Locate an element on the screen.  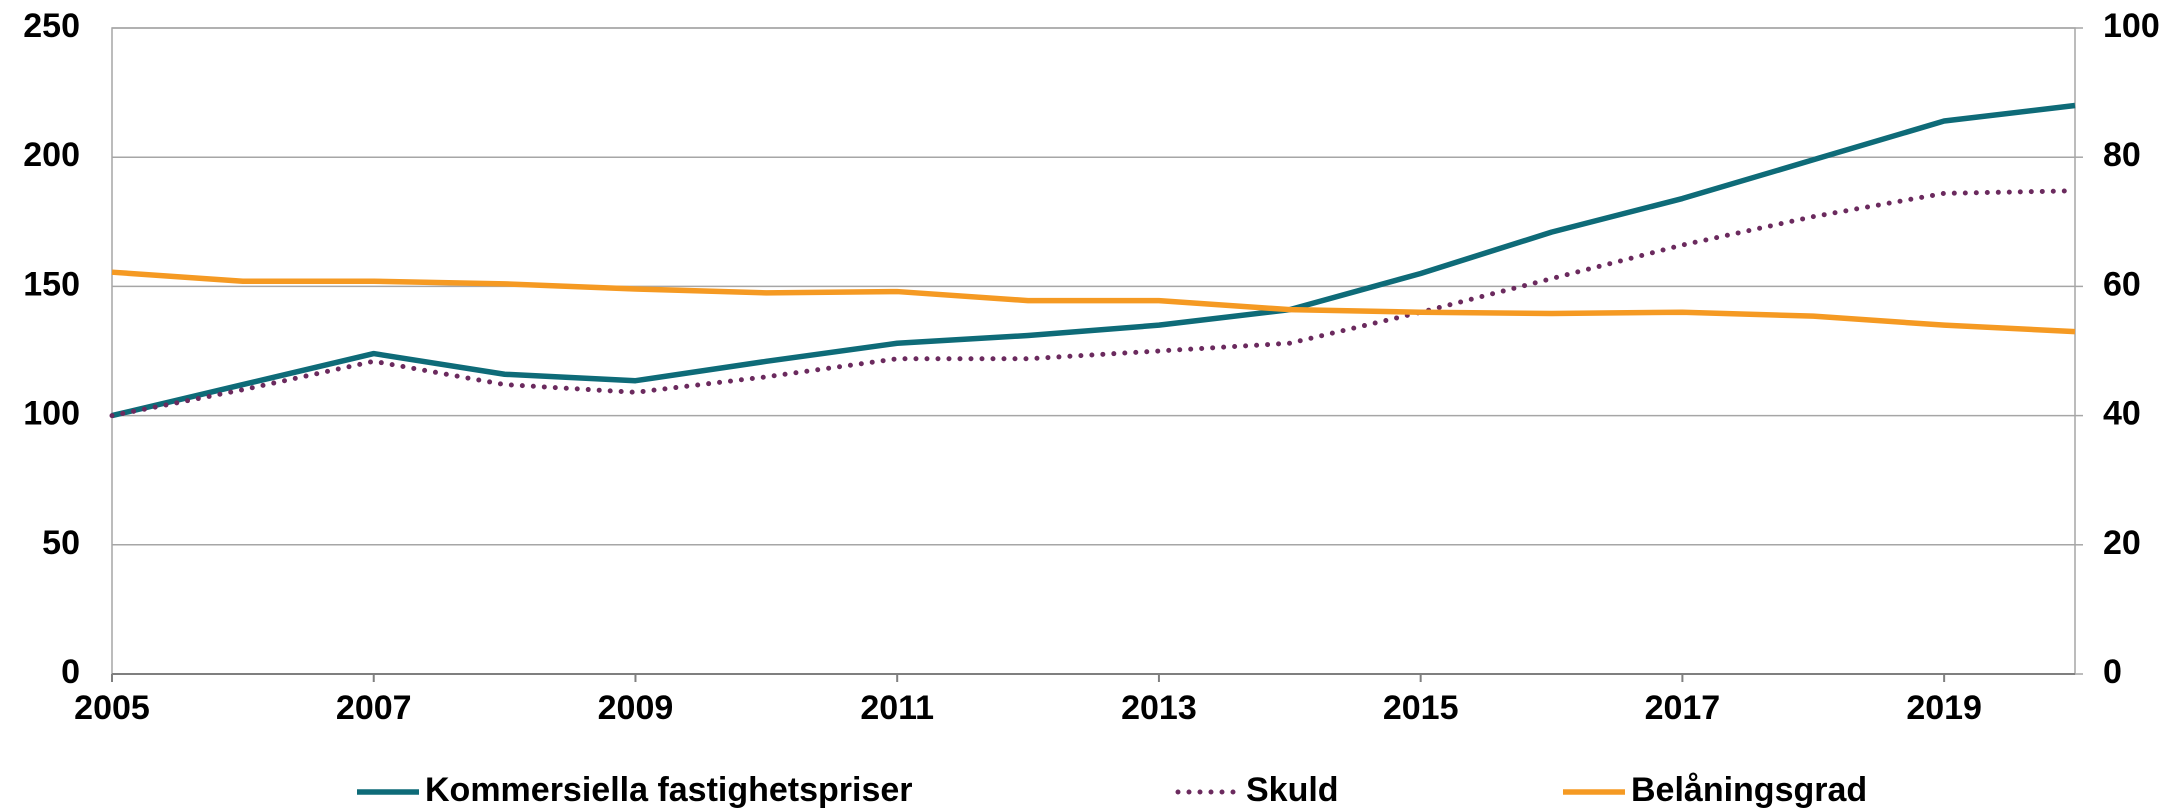
y2-tick-label: 80 is located at coordinates (2122, 155).